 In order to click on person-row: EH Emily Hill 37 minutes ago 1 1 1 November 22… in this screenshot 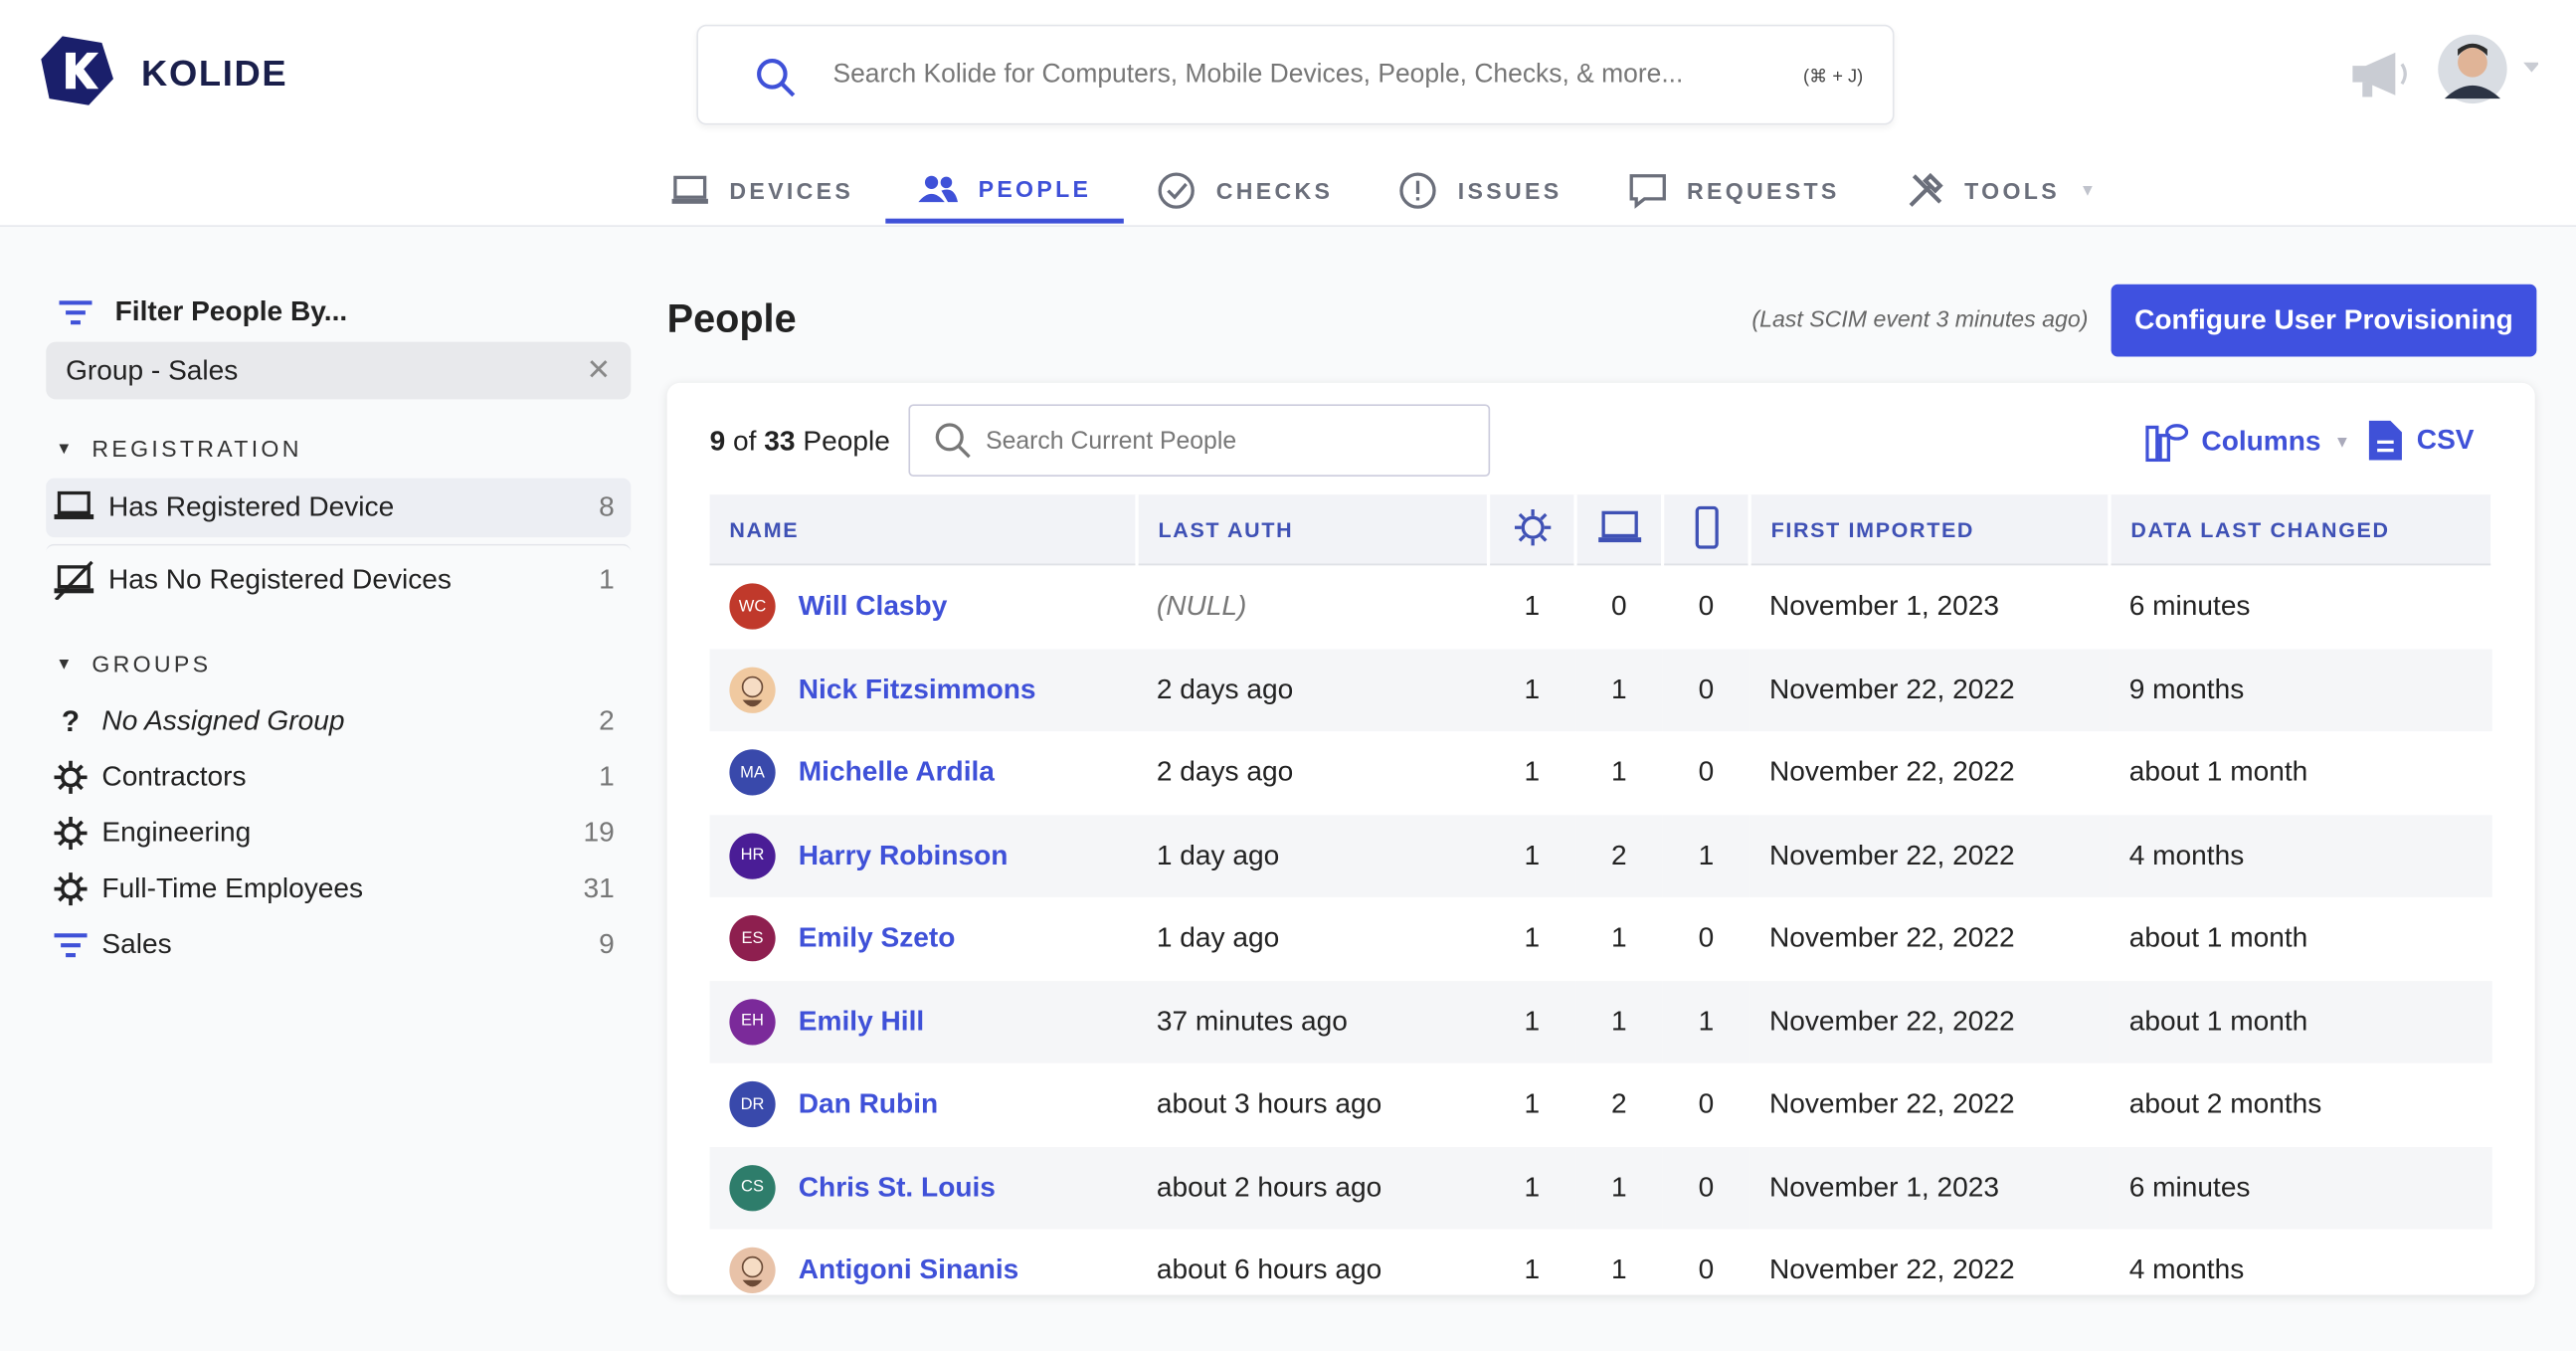, I will do `click(1600, 1021)`.